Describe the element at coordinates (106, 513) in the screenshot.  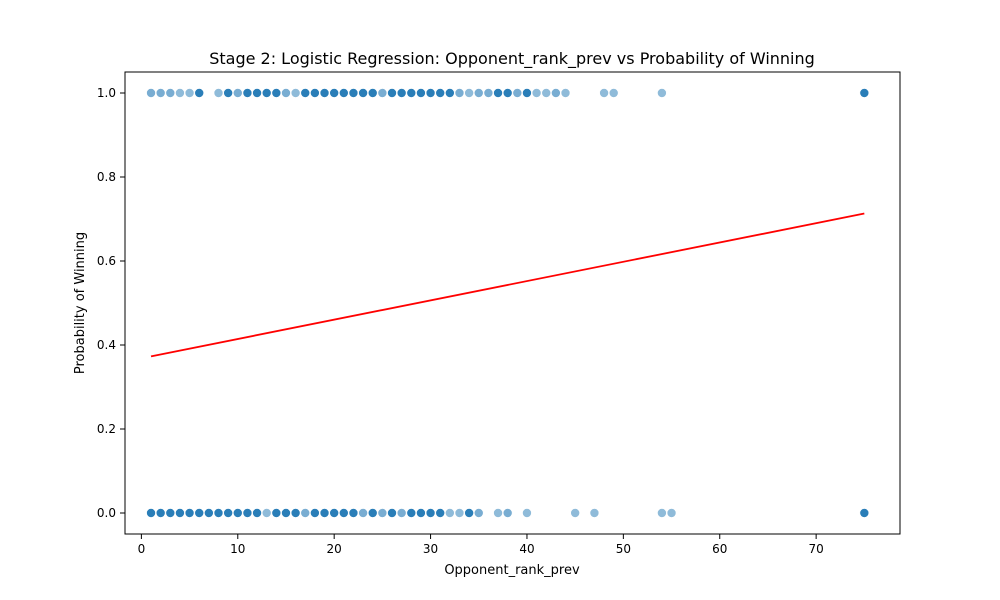
I see `y-tick-label: 0.0` at that location.